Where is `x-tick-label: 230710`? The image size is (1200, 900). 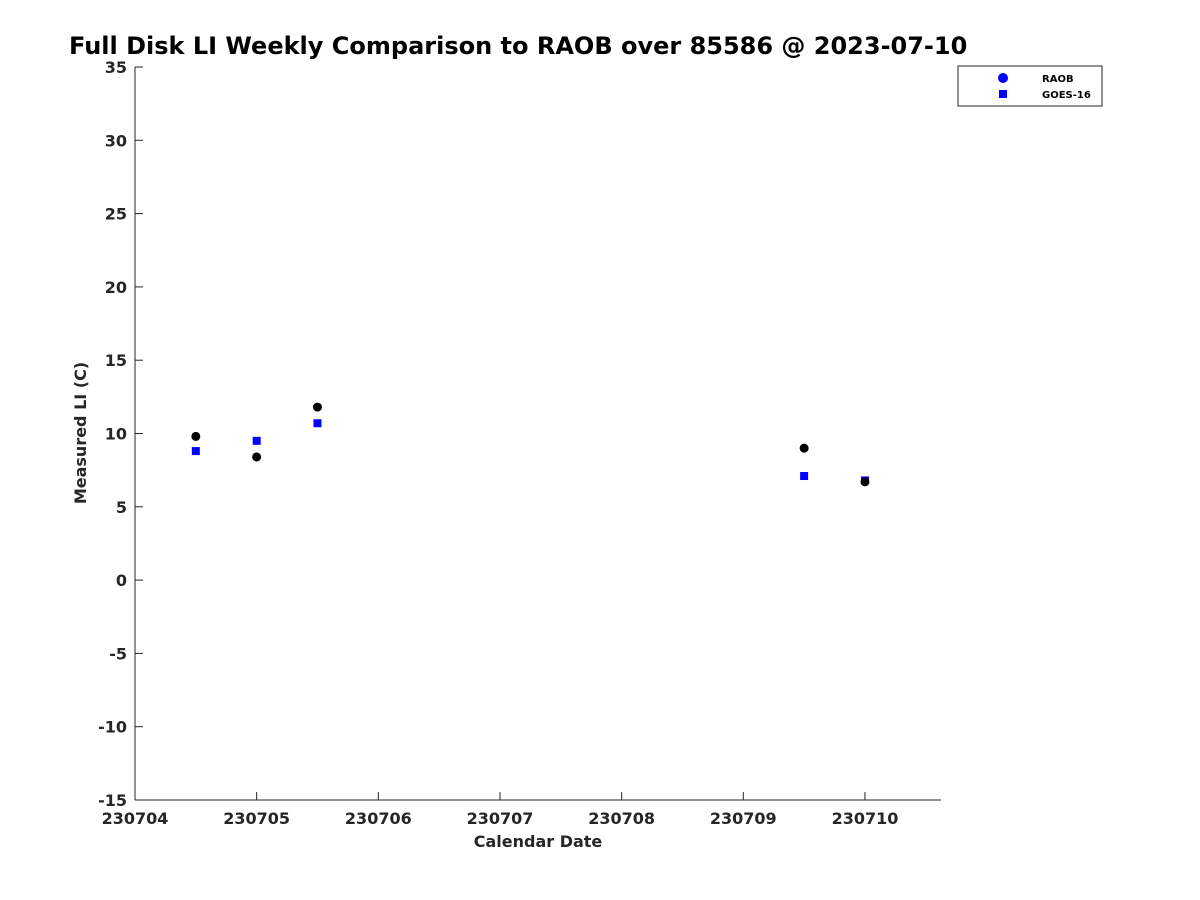
x-tick-label: 230710 is located at coordinates (865, 818).